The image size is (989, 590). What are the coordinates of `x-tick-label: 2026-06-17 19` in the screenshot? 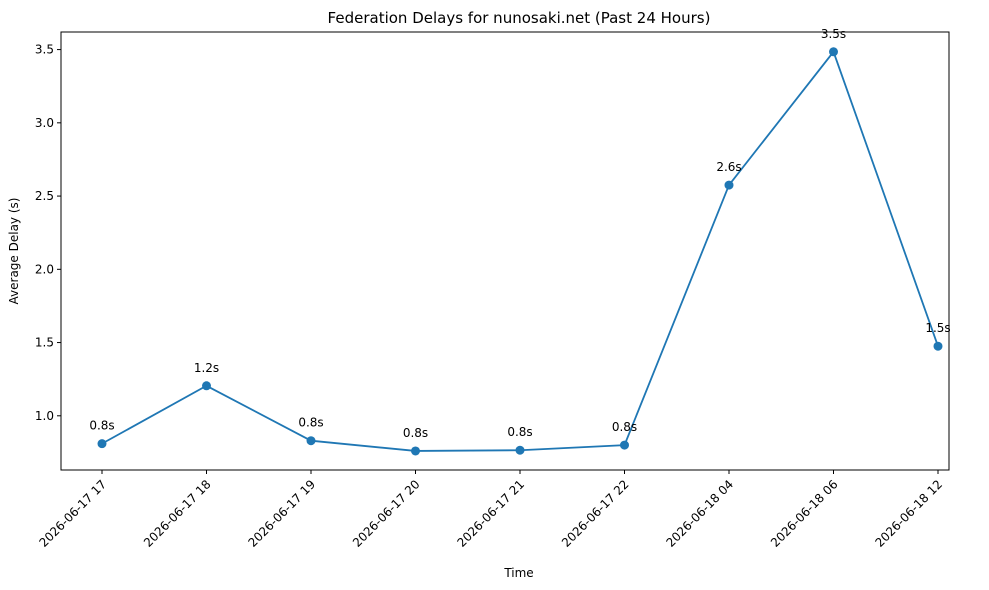 It's located at (281, 513).